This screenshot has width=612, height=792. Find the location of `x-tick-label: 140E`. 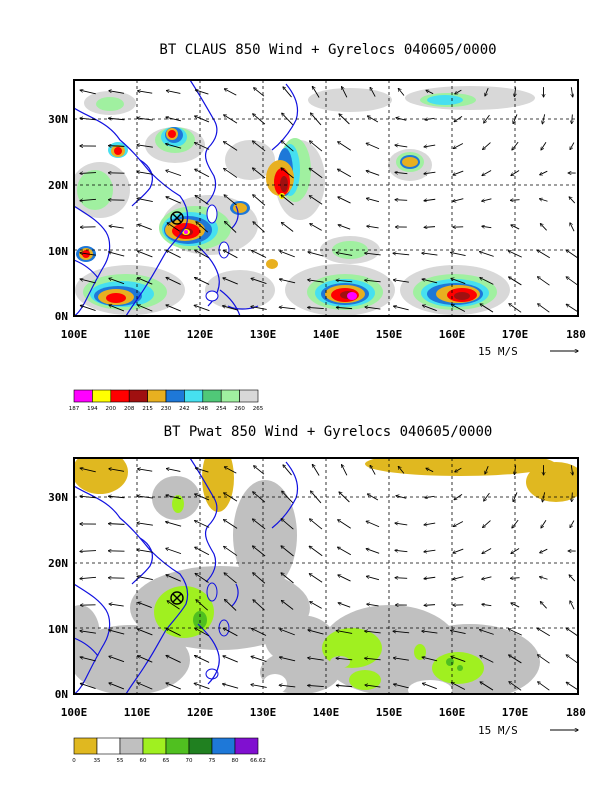

x-tick-label: 140E is located at coordinates (326, 334).